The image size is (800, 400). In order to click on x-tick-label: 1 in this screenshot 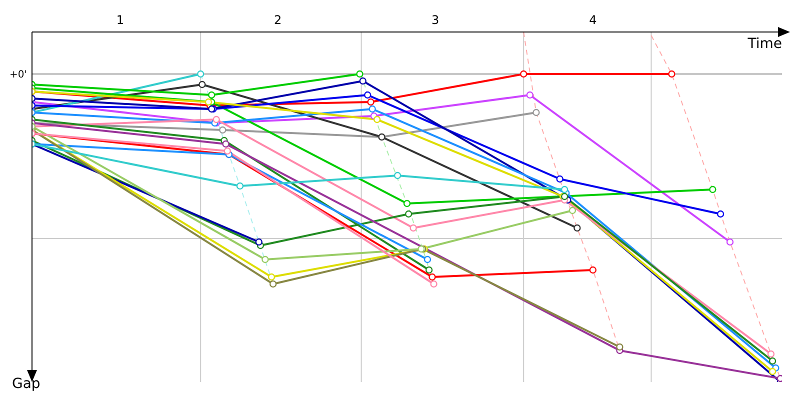, I will do `click(120, 20)`.